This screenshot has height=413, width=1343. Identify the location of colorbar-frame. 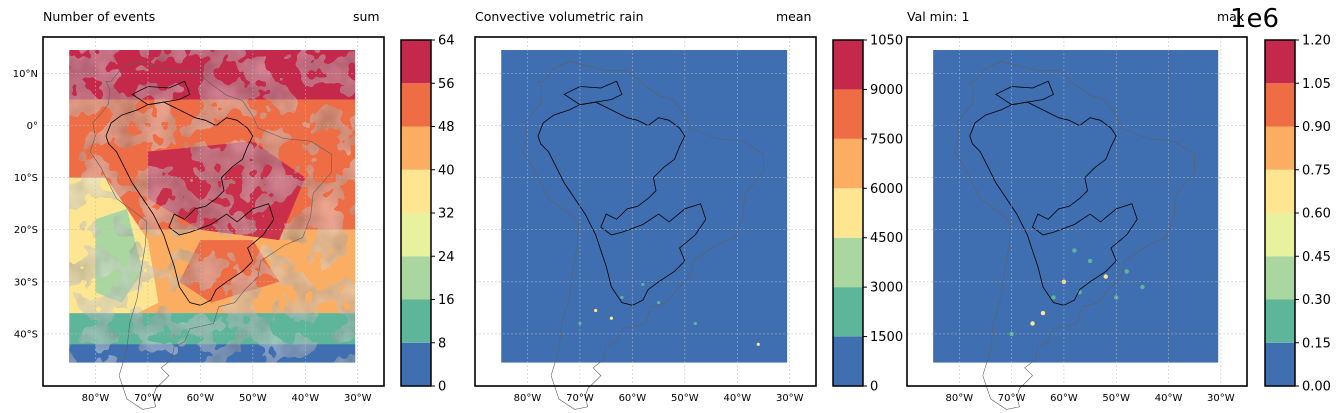
(848, 213).